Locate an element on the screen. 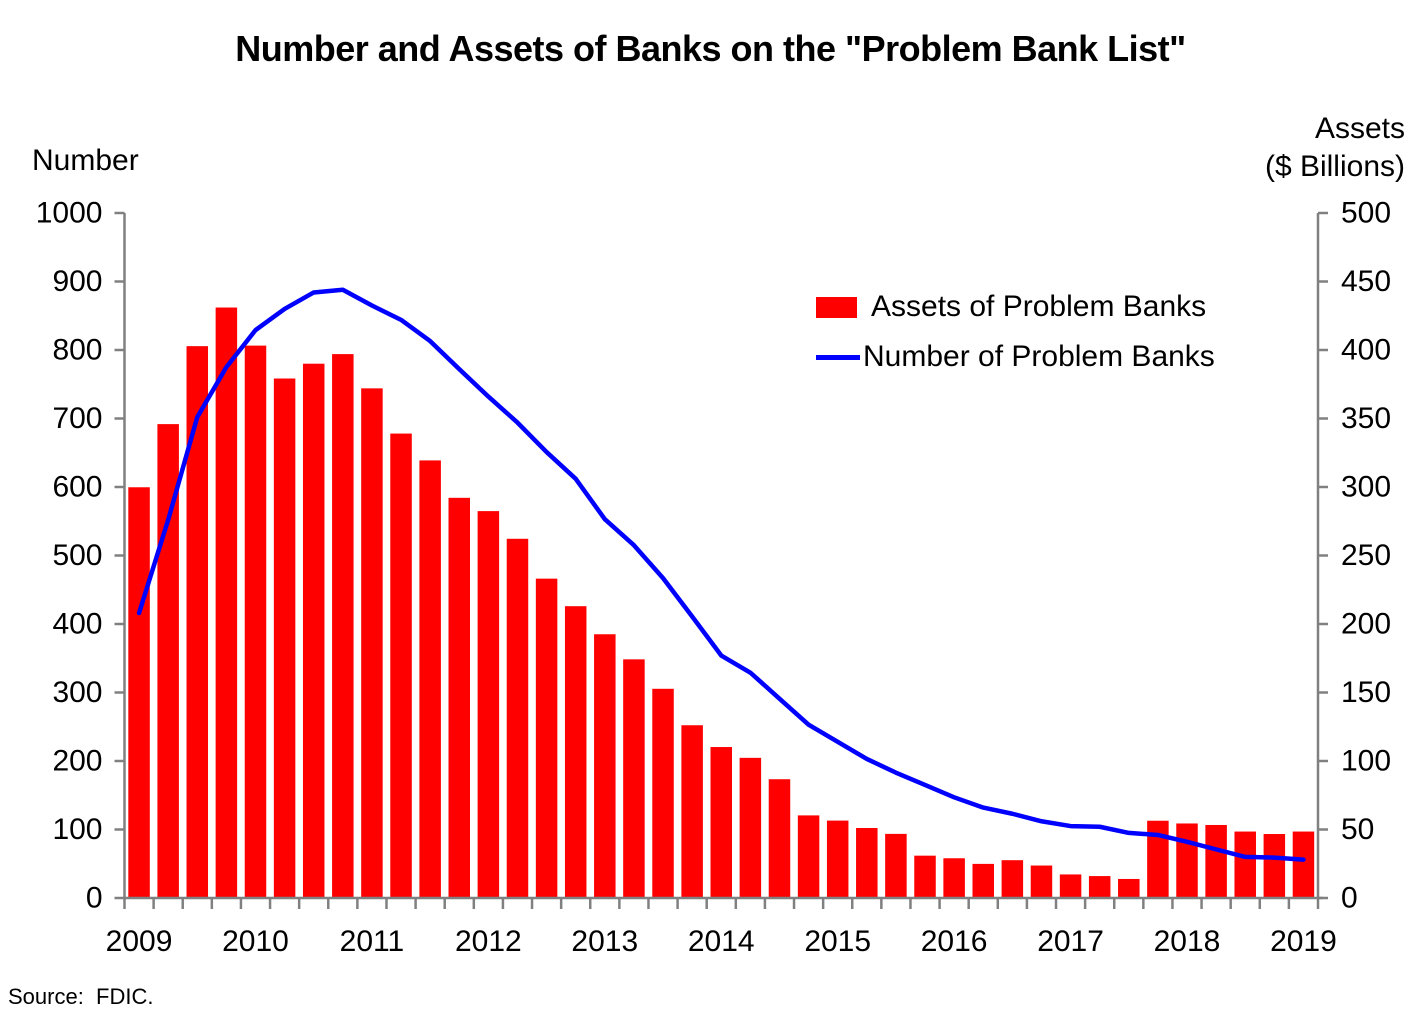 The width and height of the screenshot is (1421, 1031). bar-2011Q2 is located at coordinates (372, 643).